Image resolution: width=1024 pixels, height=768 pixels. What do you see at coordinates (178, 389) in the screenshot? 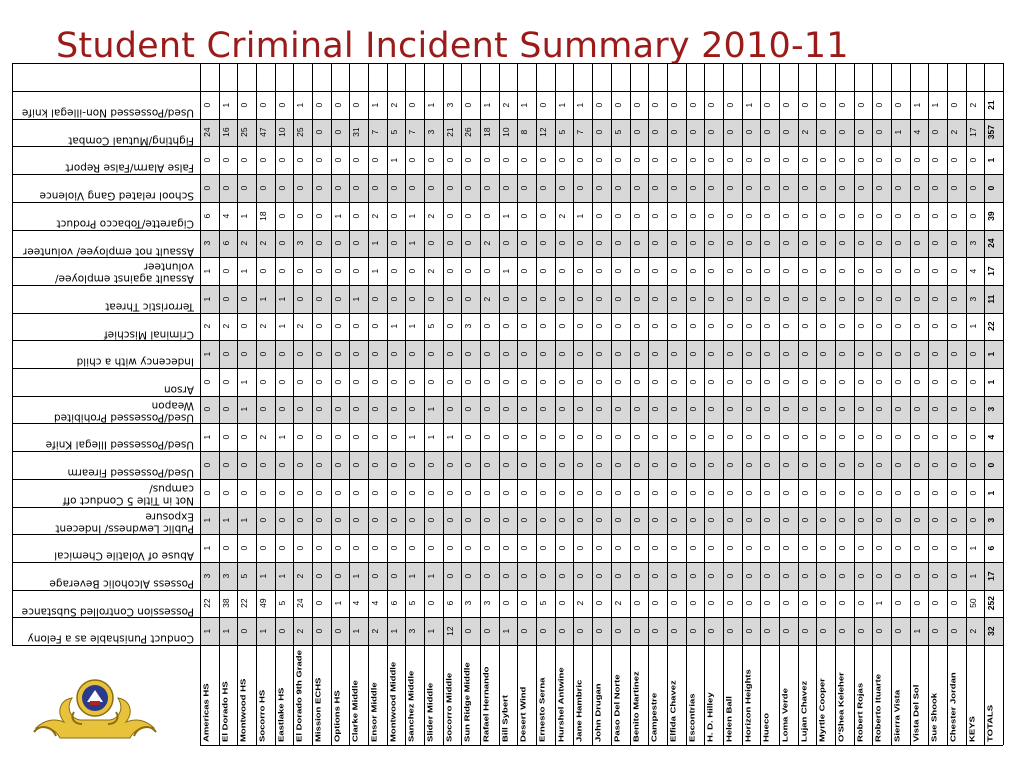
I see `category-label: Arson` at bounding box center [178, 389].